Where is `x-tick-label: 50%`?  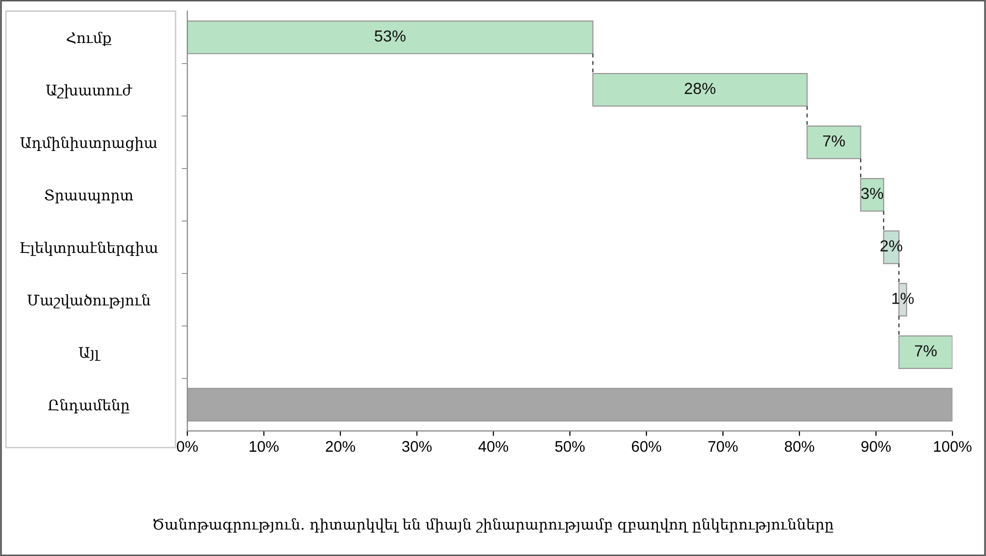 x-tick-label: 50% is located at coordinates (570, 446).